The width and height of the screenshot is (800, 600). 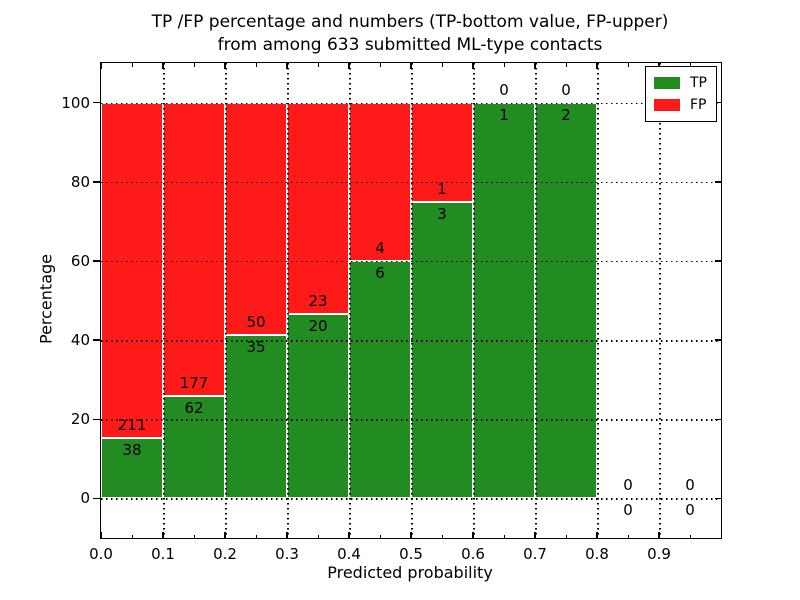 I want to click on bar-count-label-tp: 2, so click(x=566, y=114).